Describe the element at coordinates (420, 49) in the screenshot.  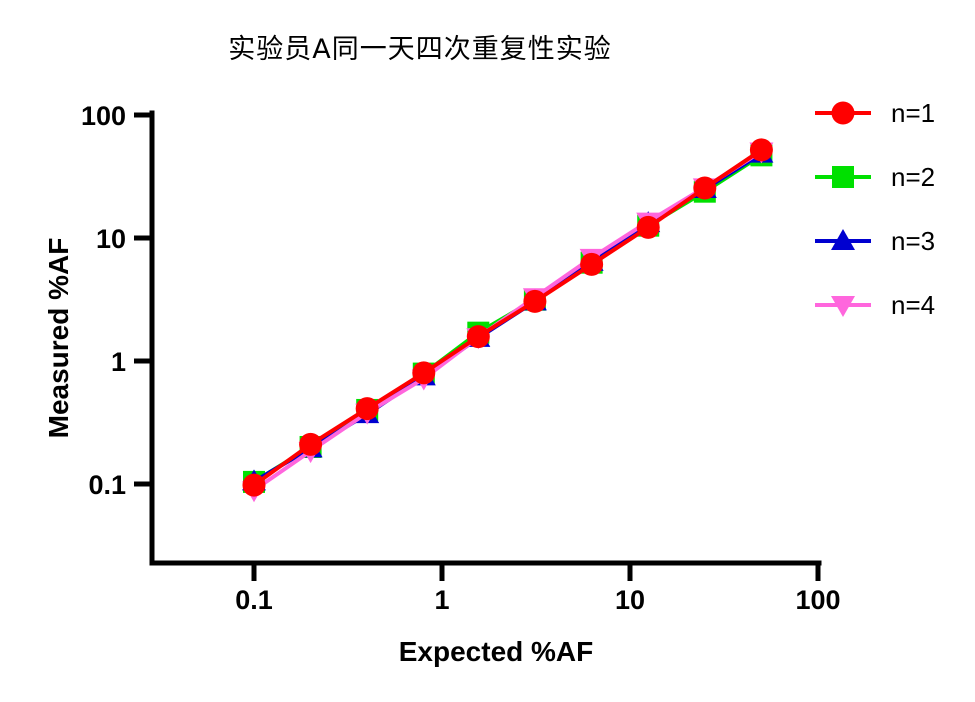
I see `chart-title: 实验员A同一天四次重复性实验` at that location.